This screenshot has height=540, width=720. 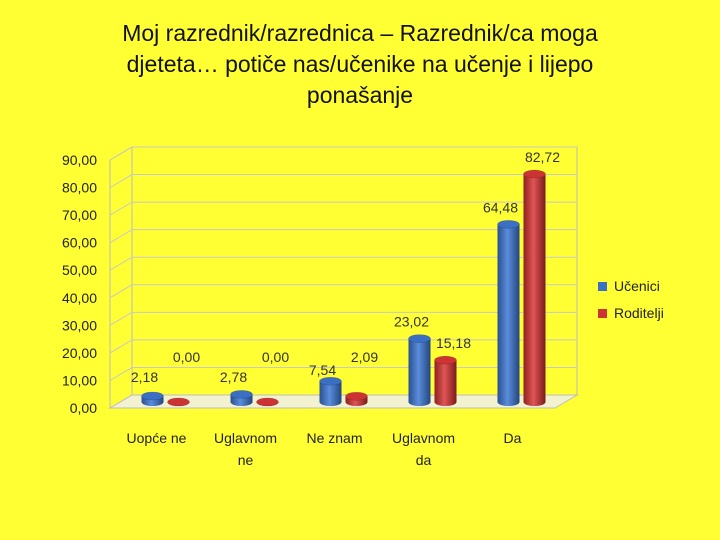 What do you see at coordinates (542, 157) in the screenshot?
I see `data-label: 82,72` at bounding box center [542, 157].